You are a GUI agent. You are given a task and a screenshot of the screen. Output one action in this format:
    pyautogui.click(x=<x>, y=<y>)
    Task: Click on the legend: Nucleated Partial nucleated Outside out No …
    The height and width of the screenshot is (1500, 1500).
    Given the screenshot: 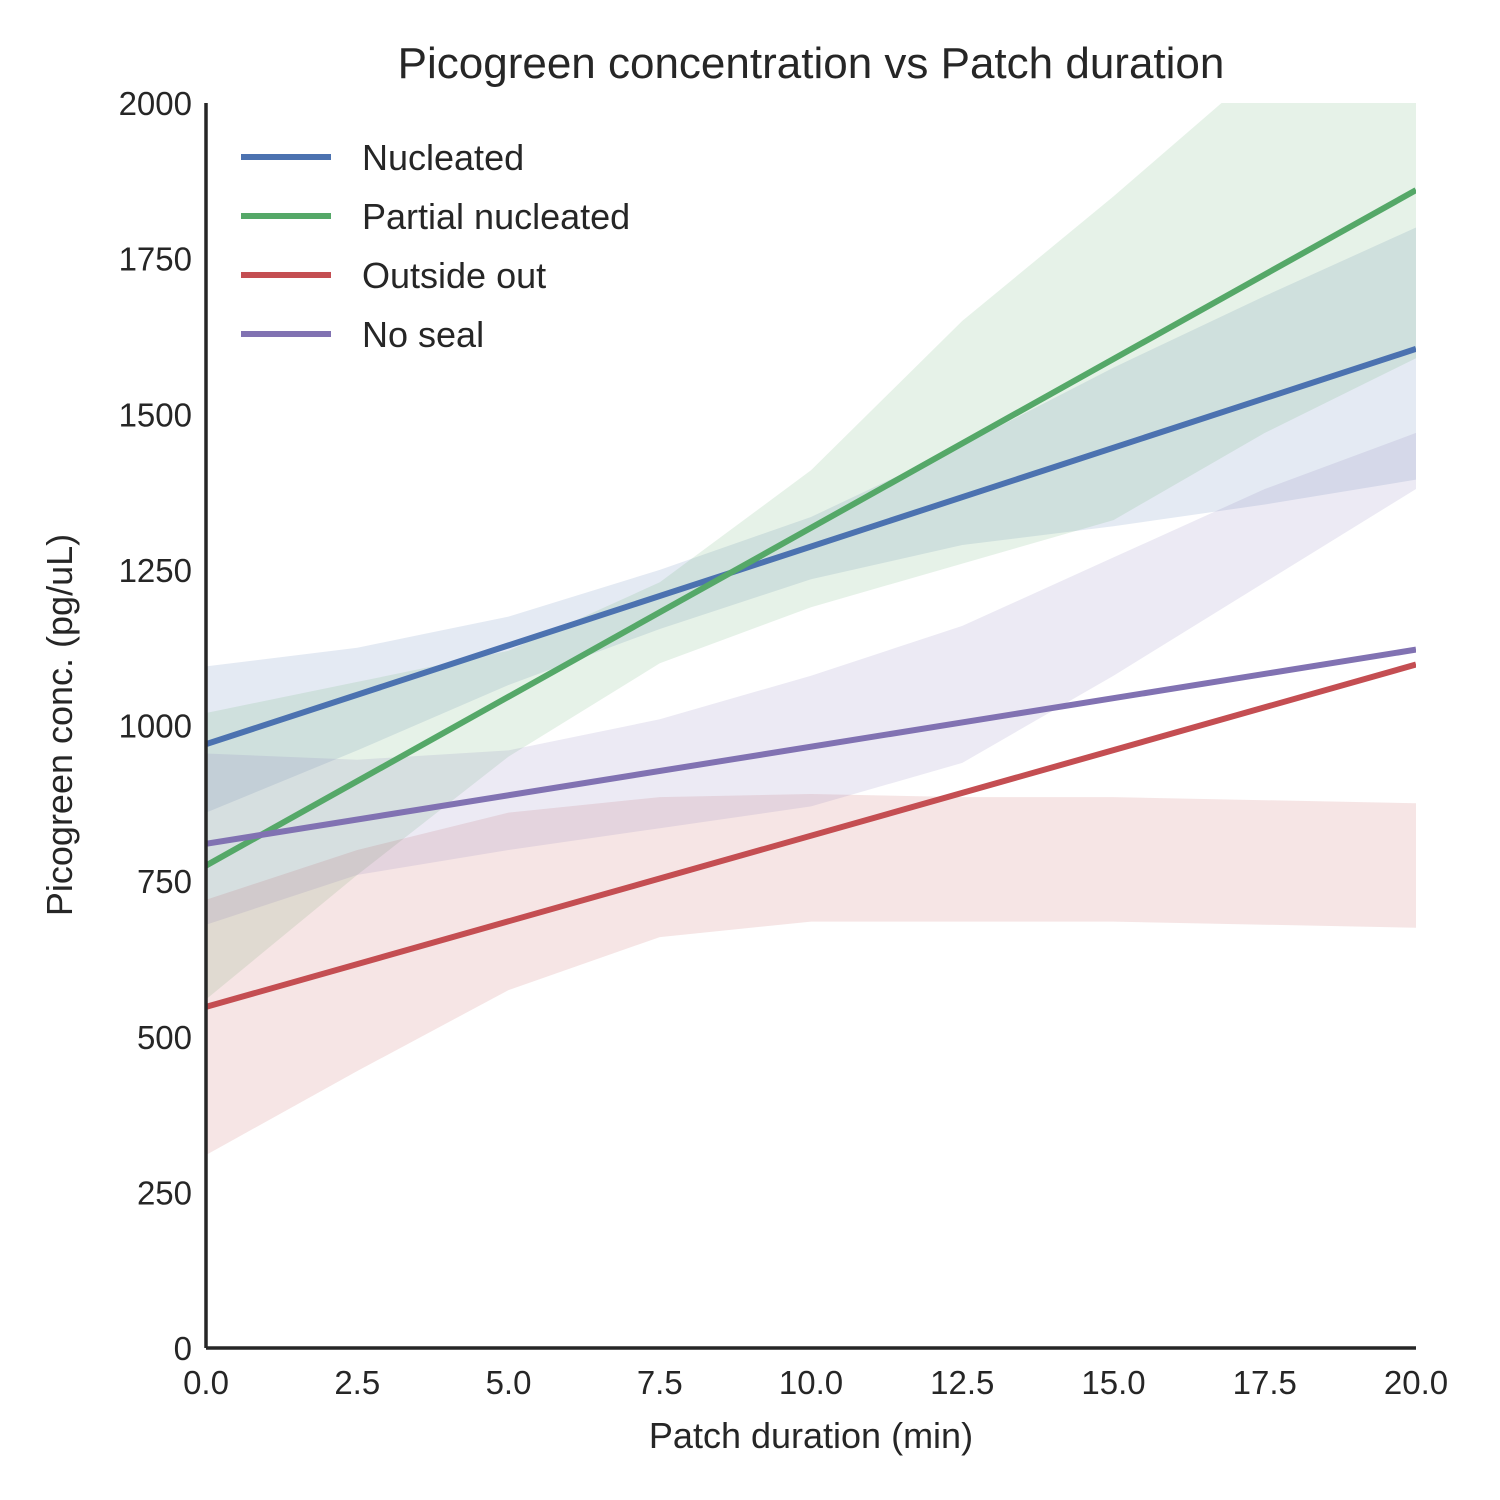 What is the action you would take?
    pyautogui.click(x=435, y=246)
    